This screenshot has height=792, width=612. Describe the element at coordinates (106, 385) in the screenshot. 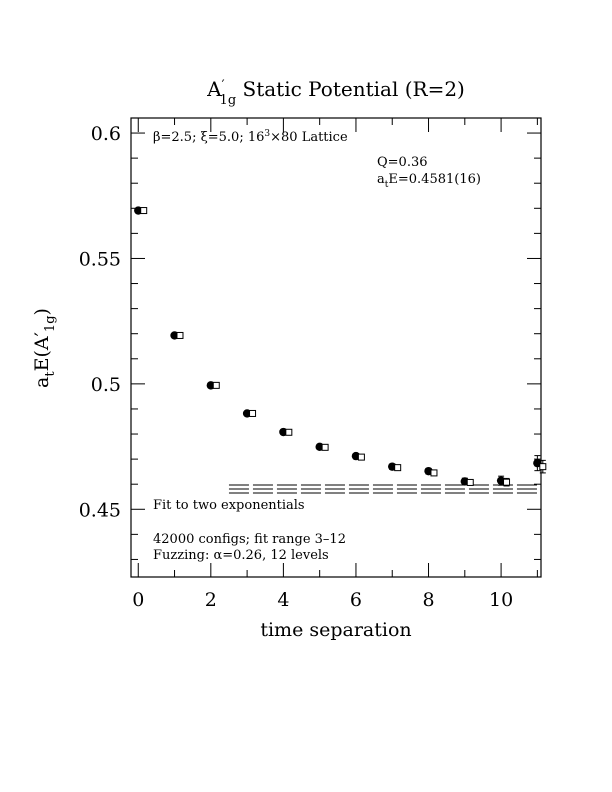

I see `y-tick-label: 0.5` at that location.